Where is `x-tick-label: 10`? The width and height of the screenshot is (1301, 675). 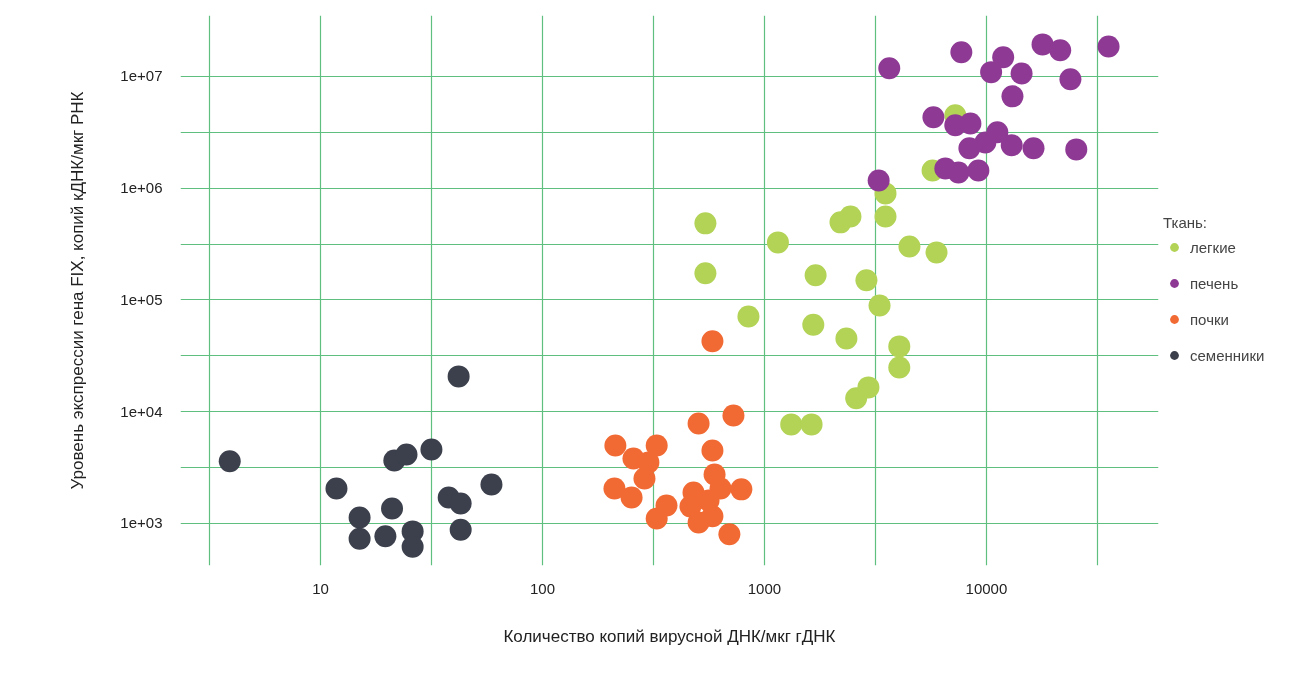
x-tick-label: 10 is located at coordinates (320, 588).